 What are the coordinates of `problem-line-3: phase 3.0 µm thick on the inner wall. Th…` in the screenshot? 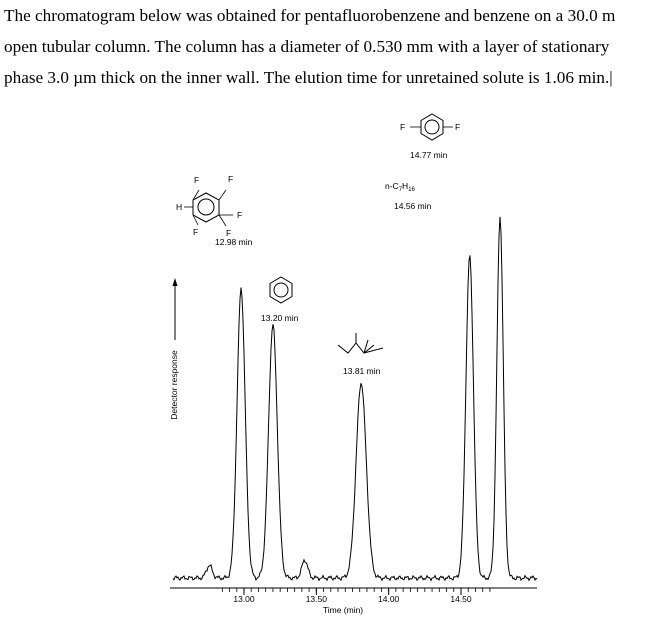 It's located at (308, 77).